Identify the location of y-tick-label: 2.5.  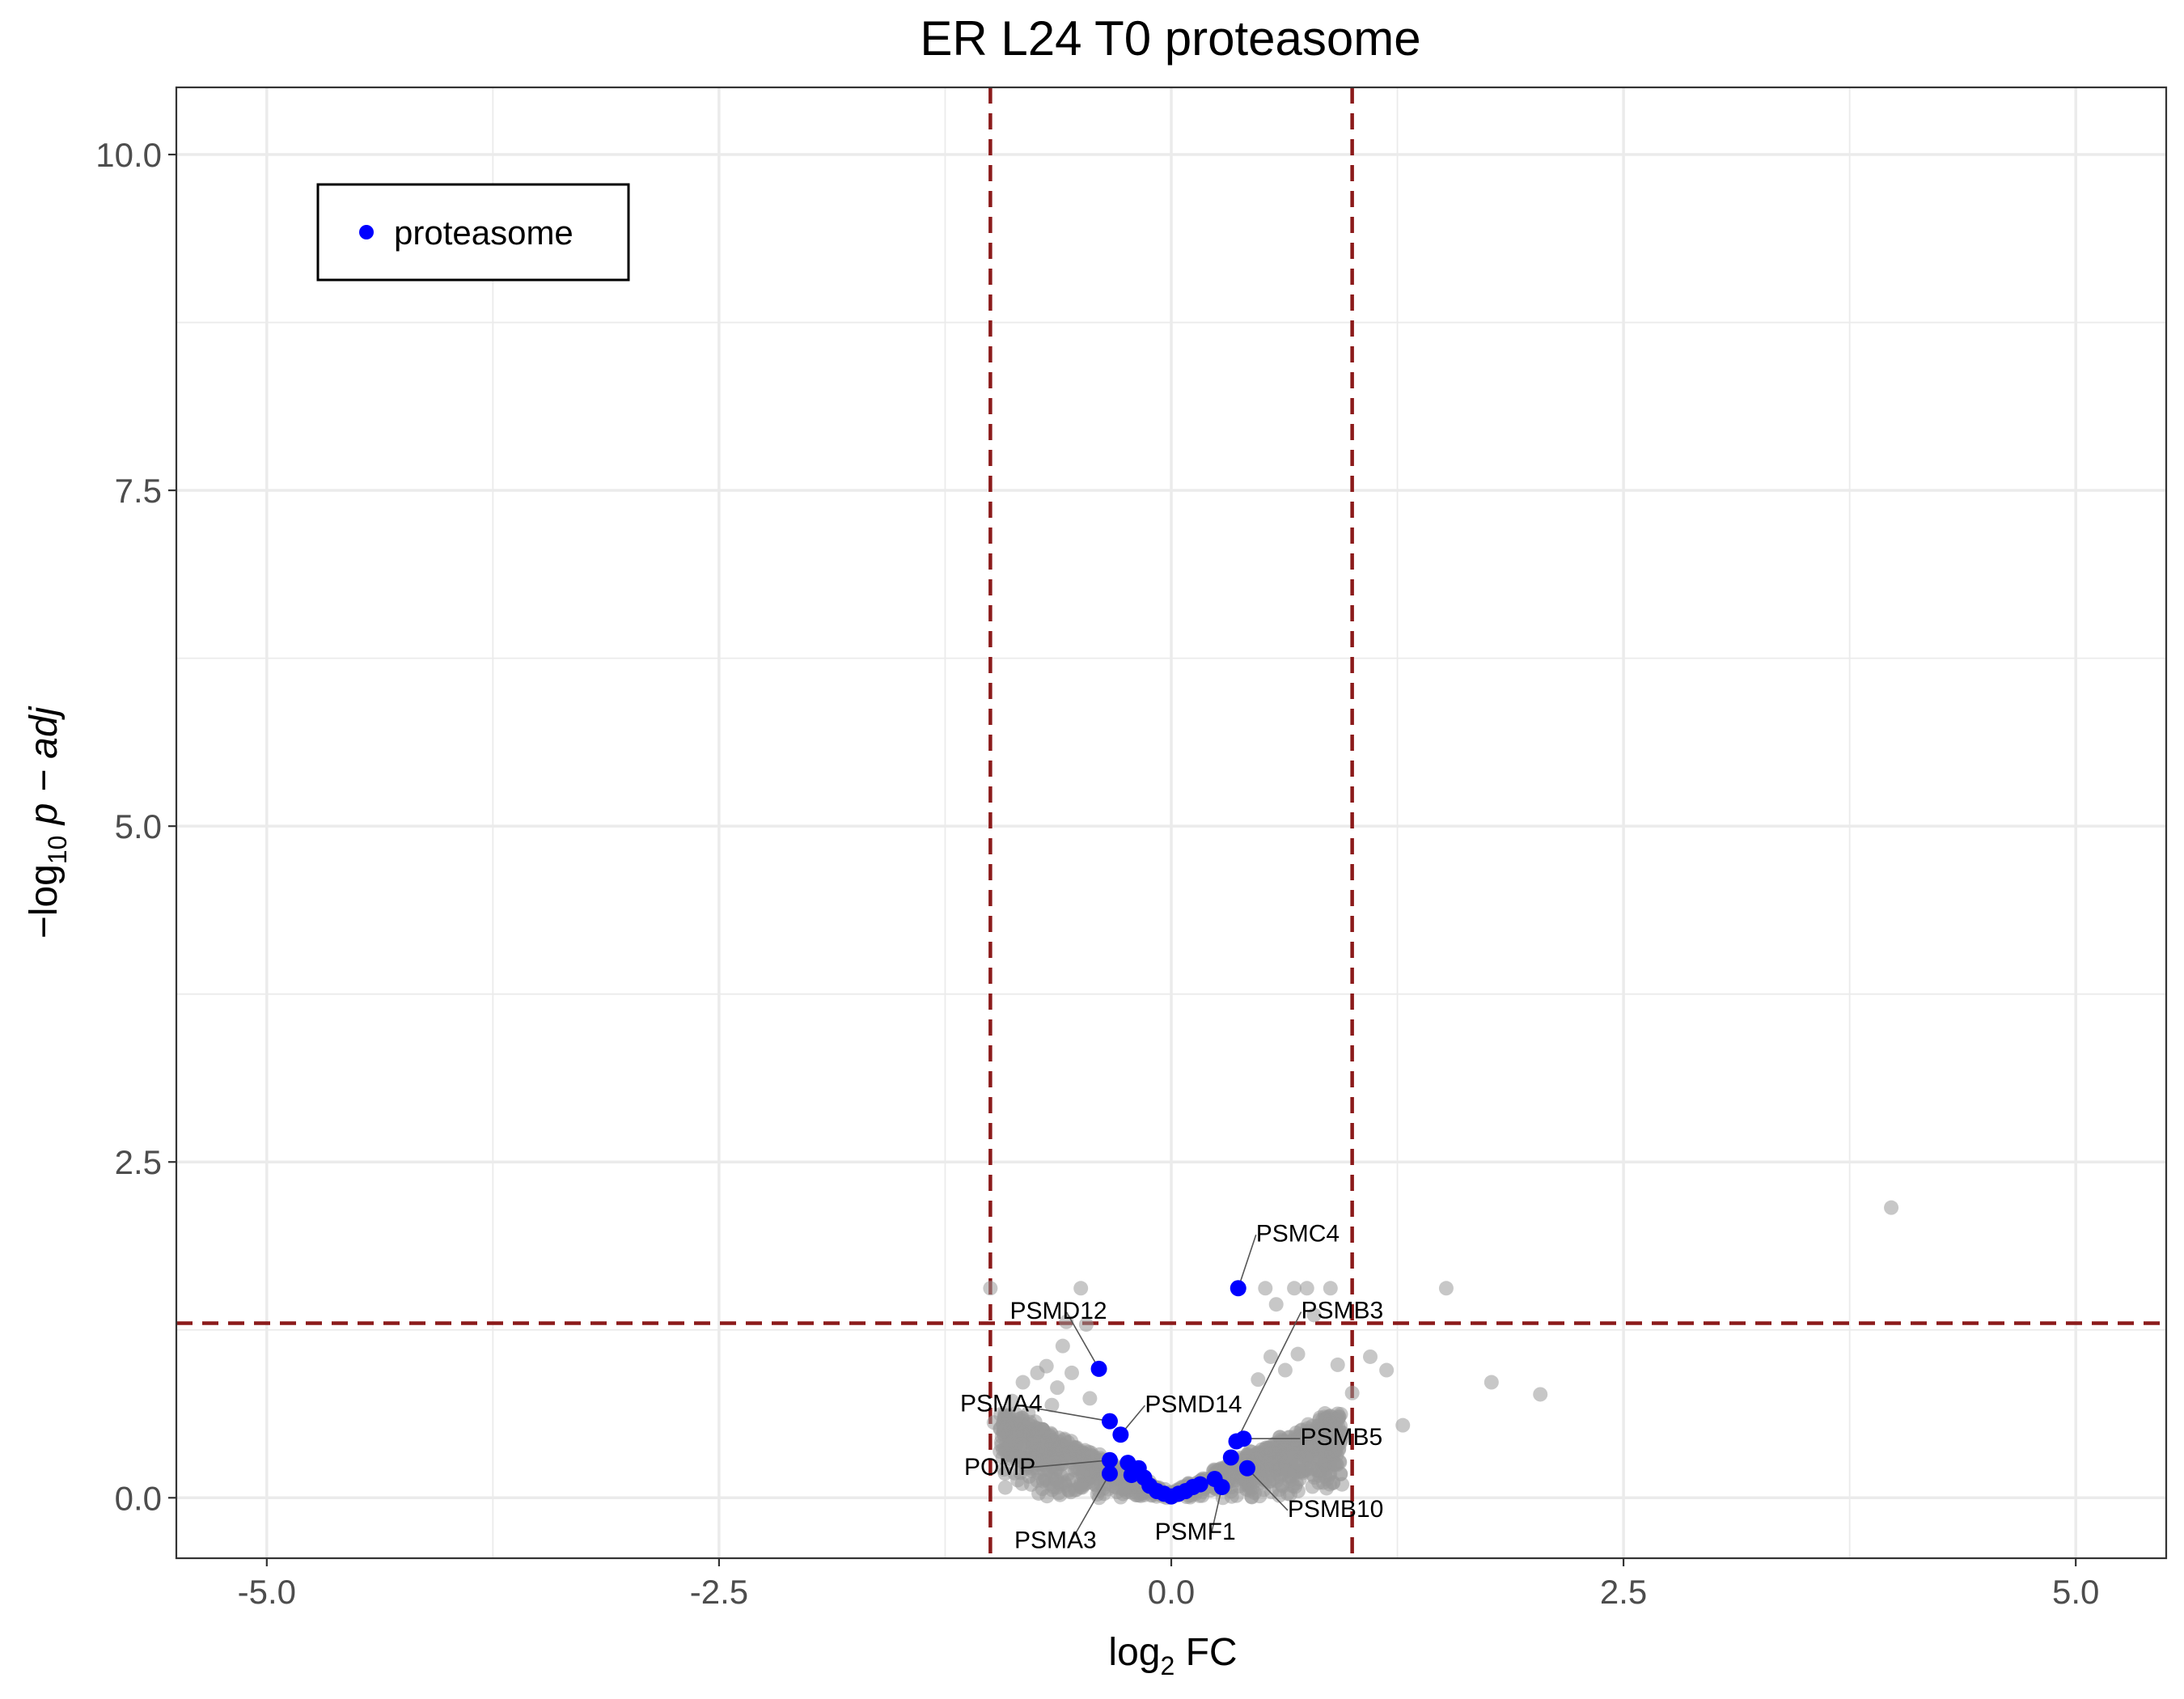
(138, 1162).